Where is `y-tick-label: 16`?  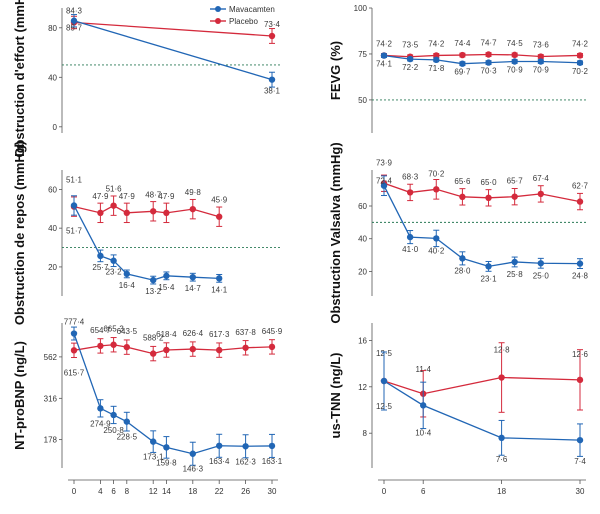
y-tick-label: 16 is located at coordinates (362, 340).